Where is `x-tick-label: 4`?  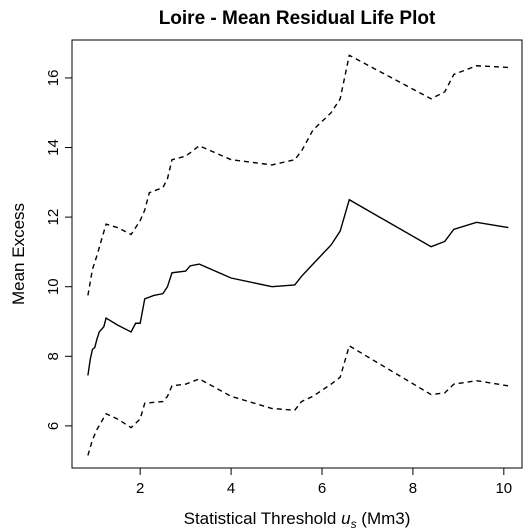 x-tick-label: 4 is located at coordinates (231, 488).